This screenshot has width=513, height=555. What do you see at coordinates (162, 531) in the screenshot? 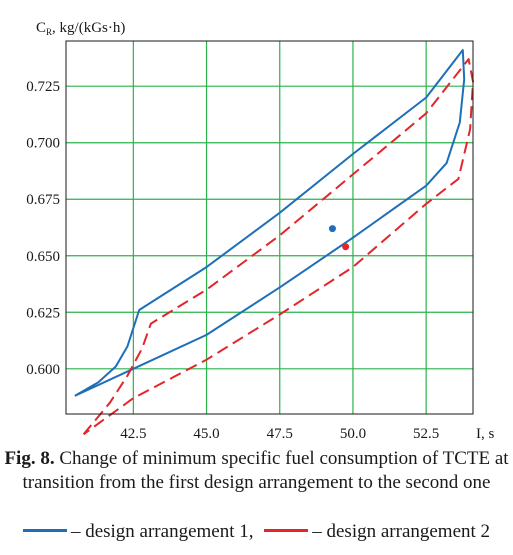
I see `legend-label-arrangement-1: – design arrangement 1,` at bounding box center [162, 531].